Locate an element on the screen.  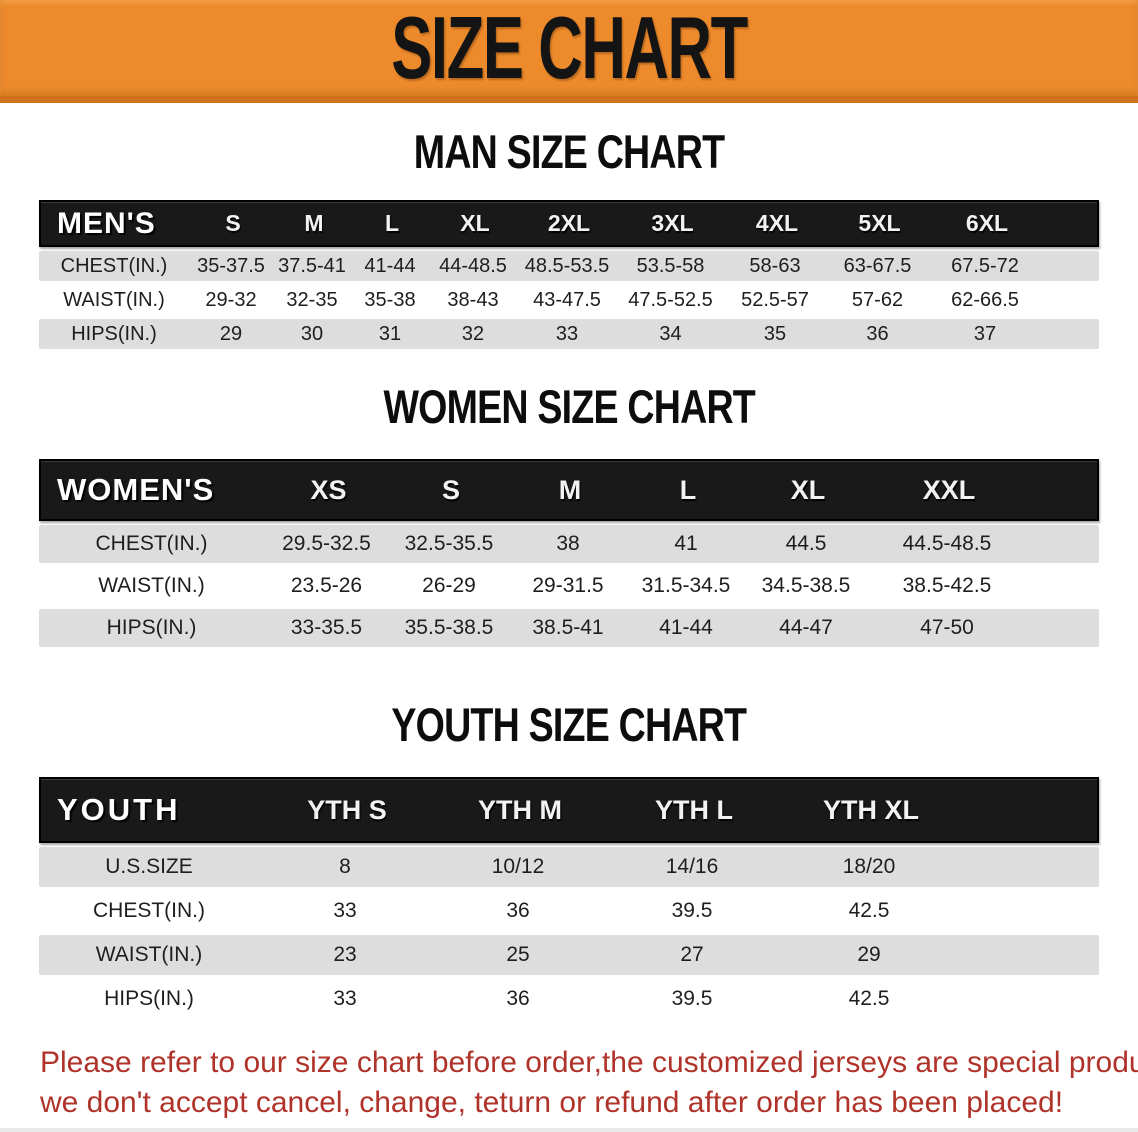
banner-title: SIZE CHART is located at coordinates (569, 48).